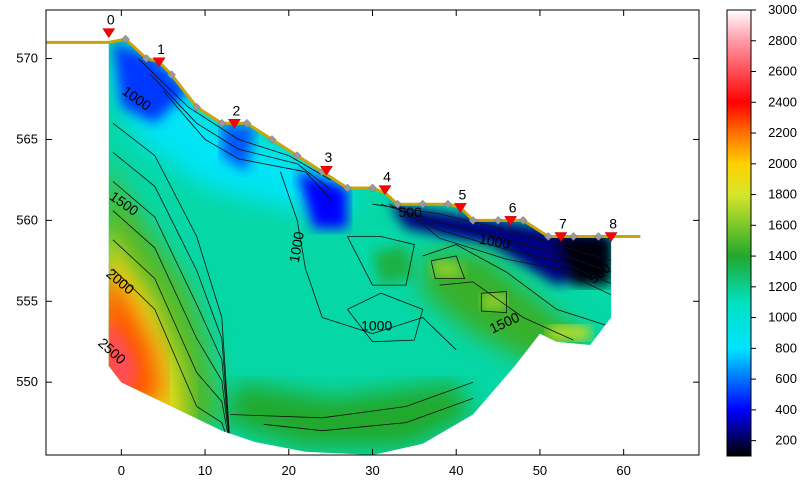 This screenshot has width=800, height=489. Describe the element at coordinates (27, 381) in the screenshot. I see `y-tick-label: 550` at that location.